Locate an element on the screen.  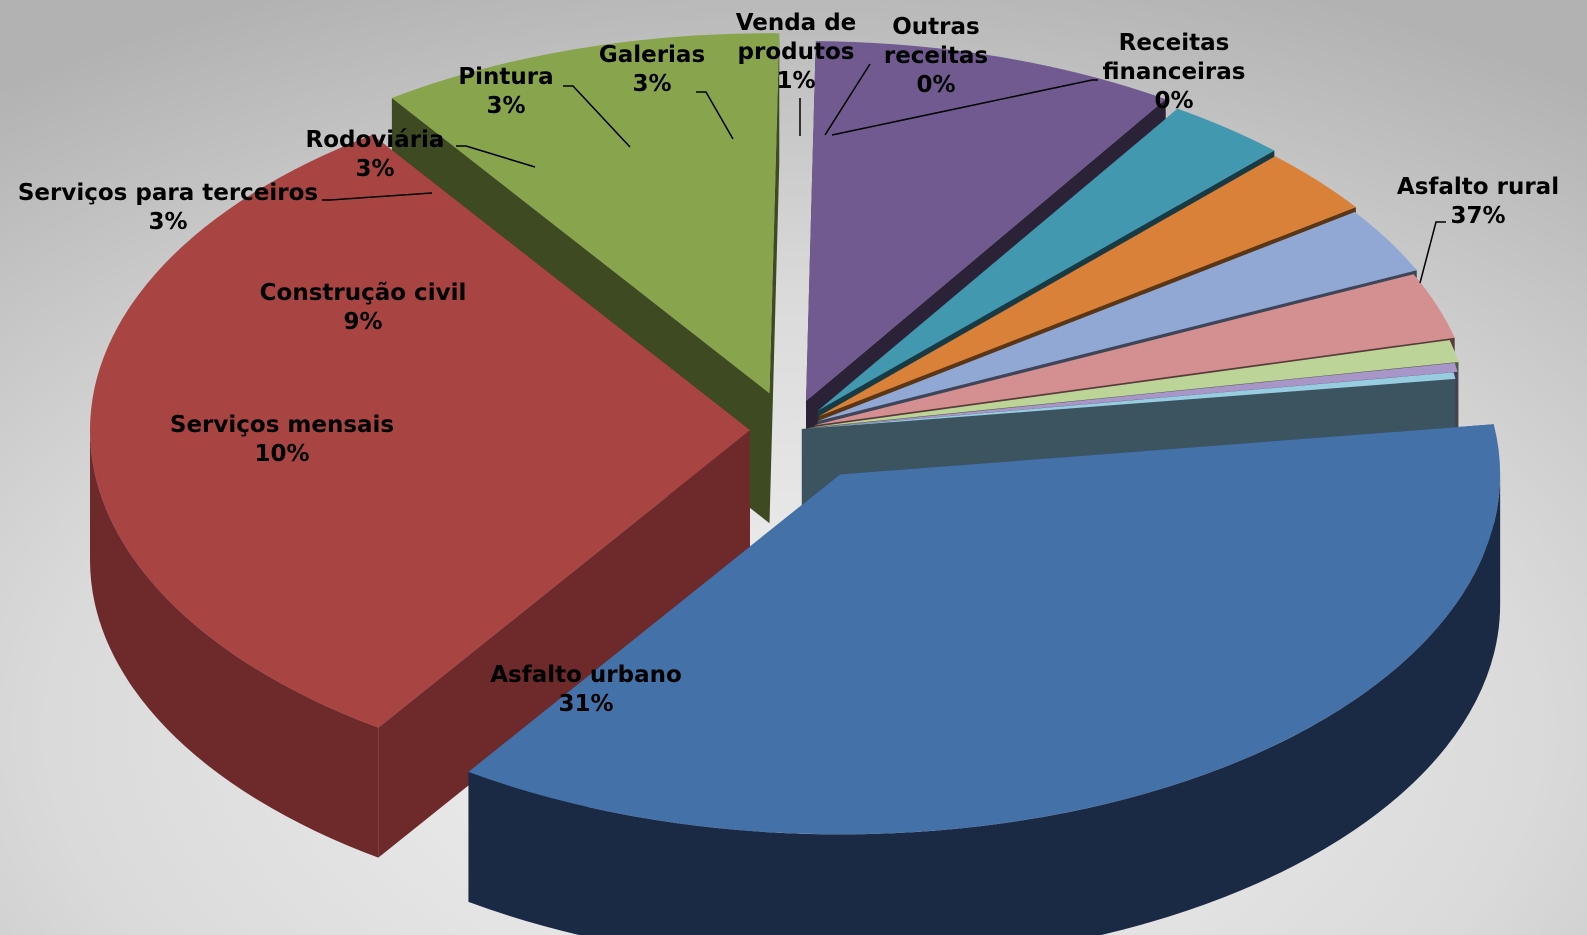
data-label-percent: 9% is located at coordinates (362, 322).